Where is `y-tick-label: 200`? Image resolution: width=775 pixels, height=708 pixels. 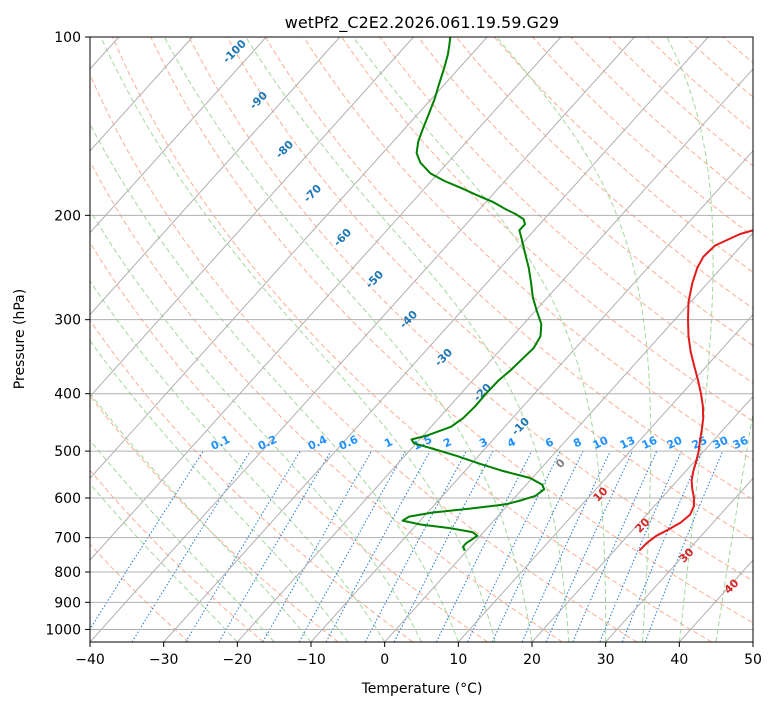 y-tick-label: 200 is located at coordinates (67, 216).